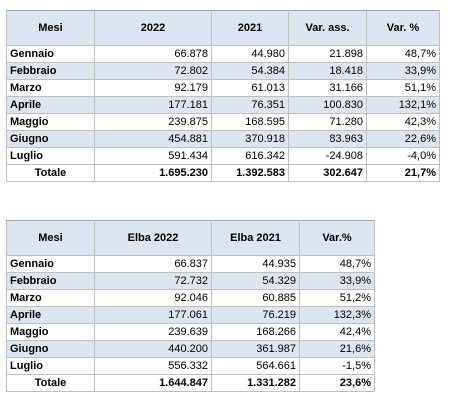 This screenshot has width=450, height=401. What do you see at coordinates (250, 139) in the screenshot?
I see `cell-value: 370.918` at bounding box center [250, 139].